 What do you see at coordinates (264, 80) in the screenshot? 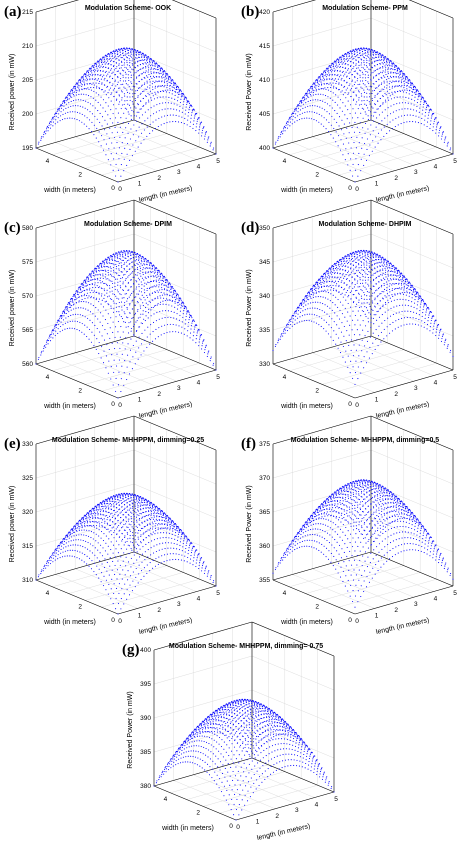
I see `z-tick-label: 410` at bounding box center [264, 80].